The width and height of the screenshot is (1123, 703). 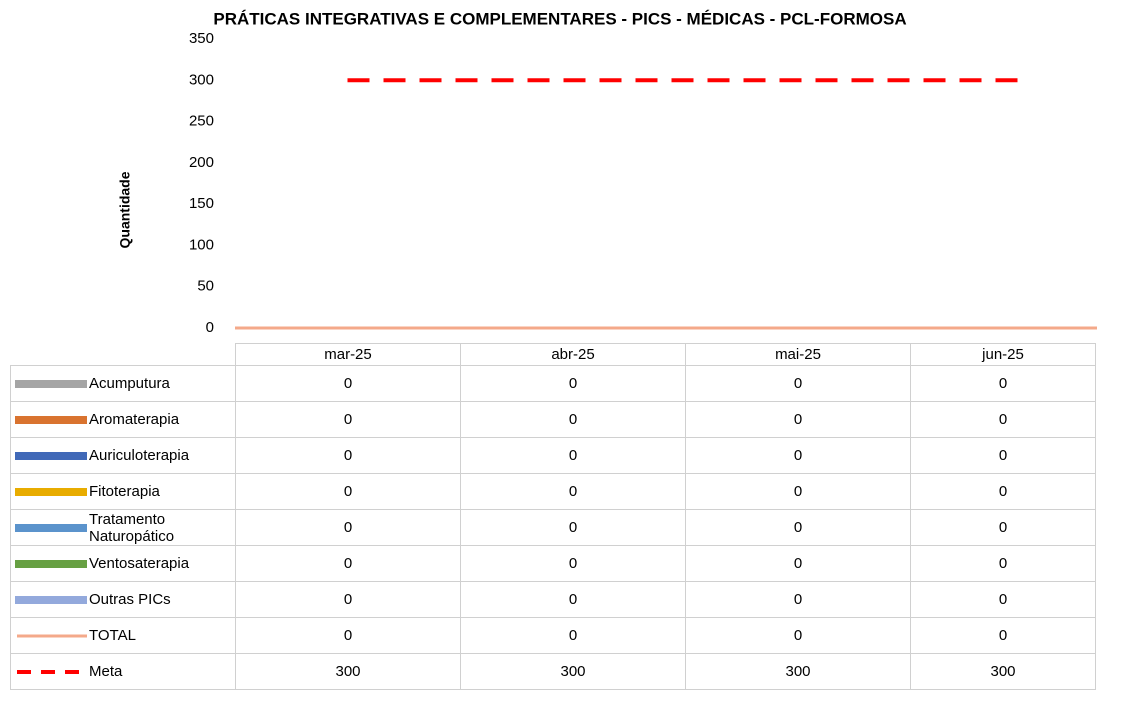 I want to click on legend-label: Meta, so click(x=106, y=672).